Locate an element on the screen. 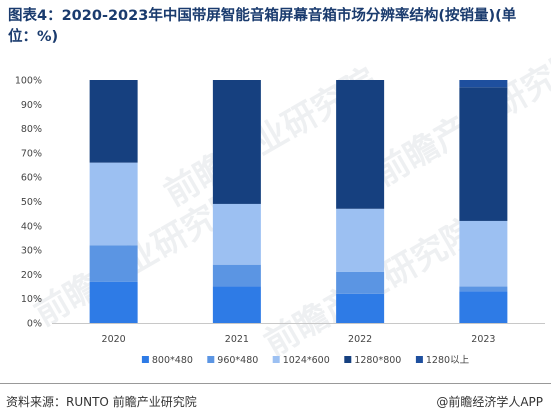 This screenshot has height=415, width=551. y-tick-label: 100% is located at coordinates (28, 81).